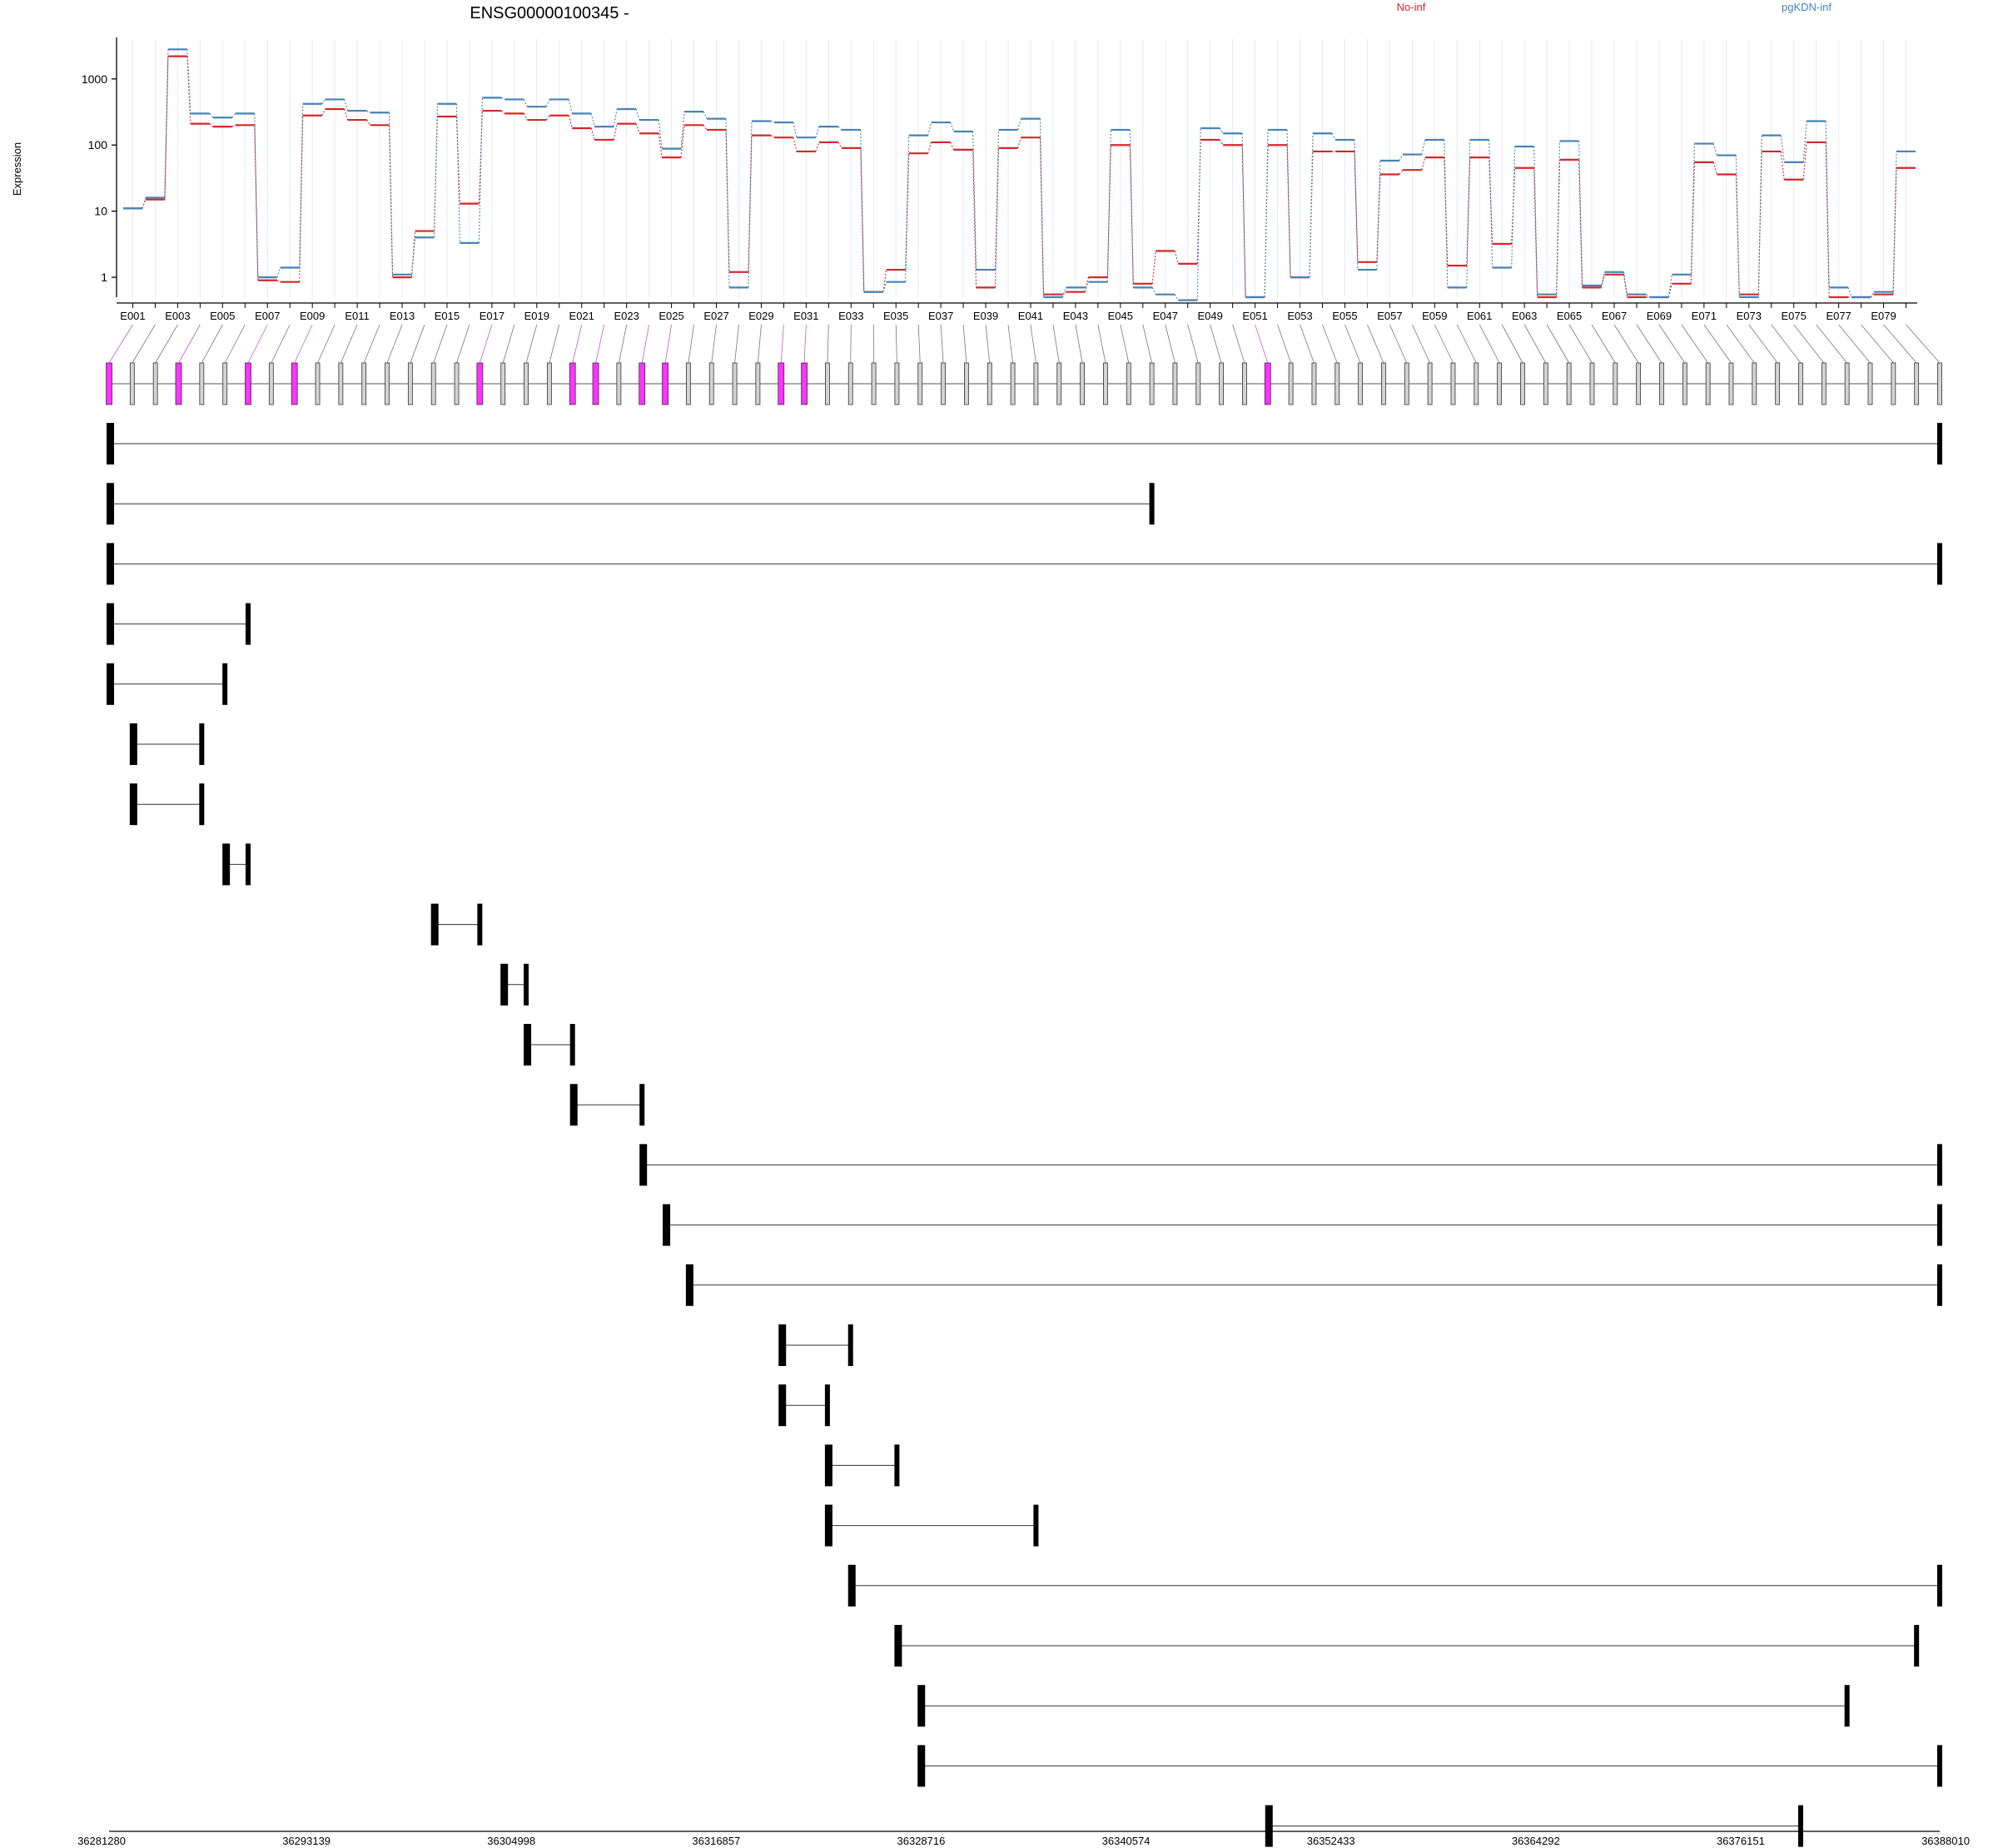 The height and width of the screenshot is (1848, 1998). Describe the element at coordinates (985, 316) in the screenshot. I see `x-tick-label: E039` at that location.